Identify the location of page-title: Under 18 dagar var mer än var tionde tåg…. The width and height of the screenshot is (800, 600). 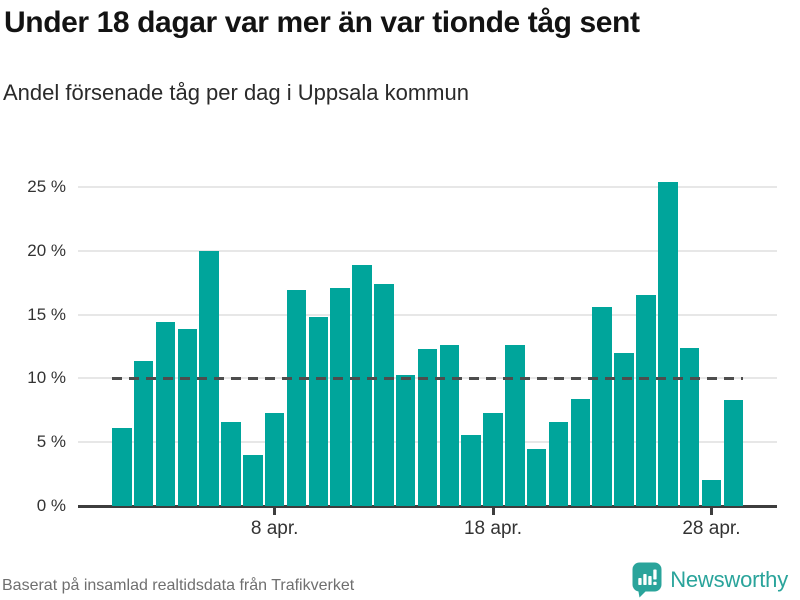
(322, 22).